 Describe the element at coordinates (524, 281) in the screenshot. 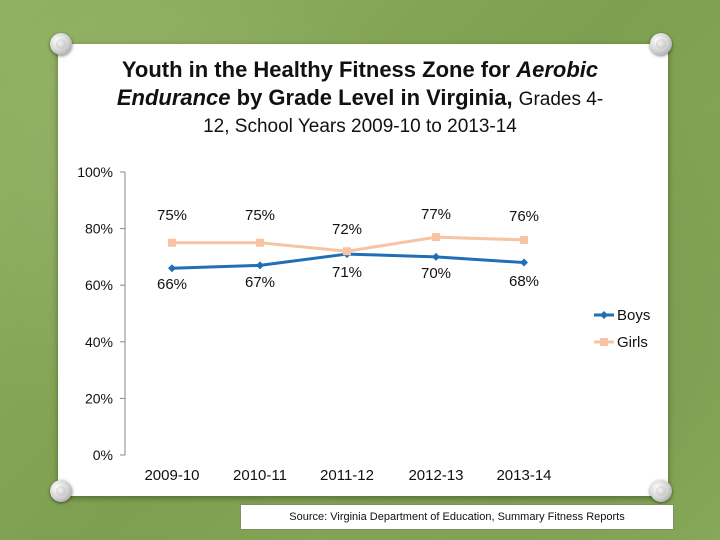

I see `boys-data-label: 68%` at that location.